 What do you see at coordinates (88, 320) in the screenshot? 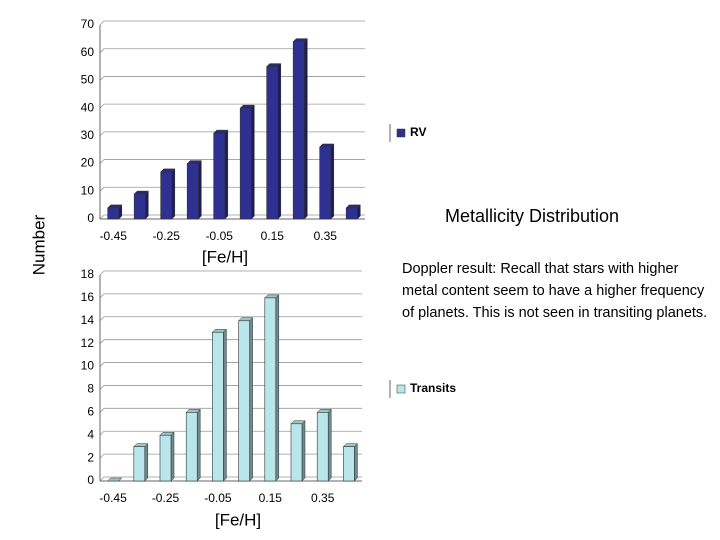
I see `y-tick-label: 14` at bounding box center [88, 320].